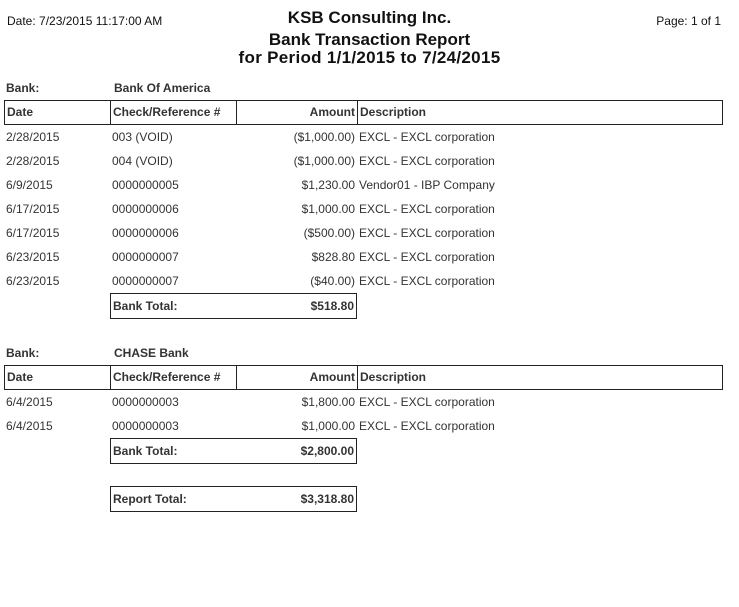  What do you see at coordinates (688, 21) in the screenshot?
I see `page-number: Page: 1 of 1` at bounding box center [688, 21].